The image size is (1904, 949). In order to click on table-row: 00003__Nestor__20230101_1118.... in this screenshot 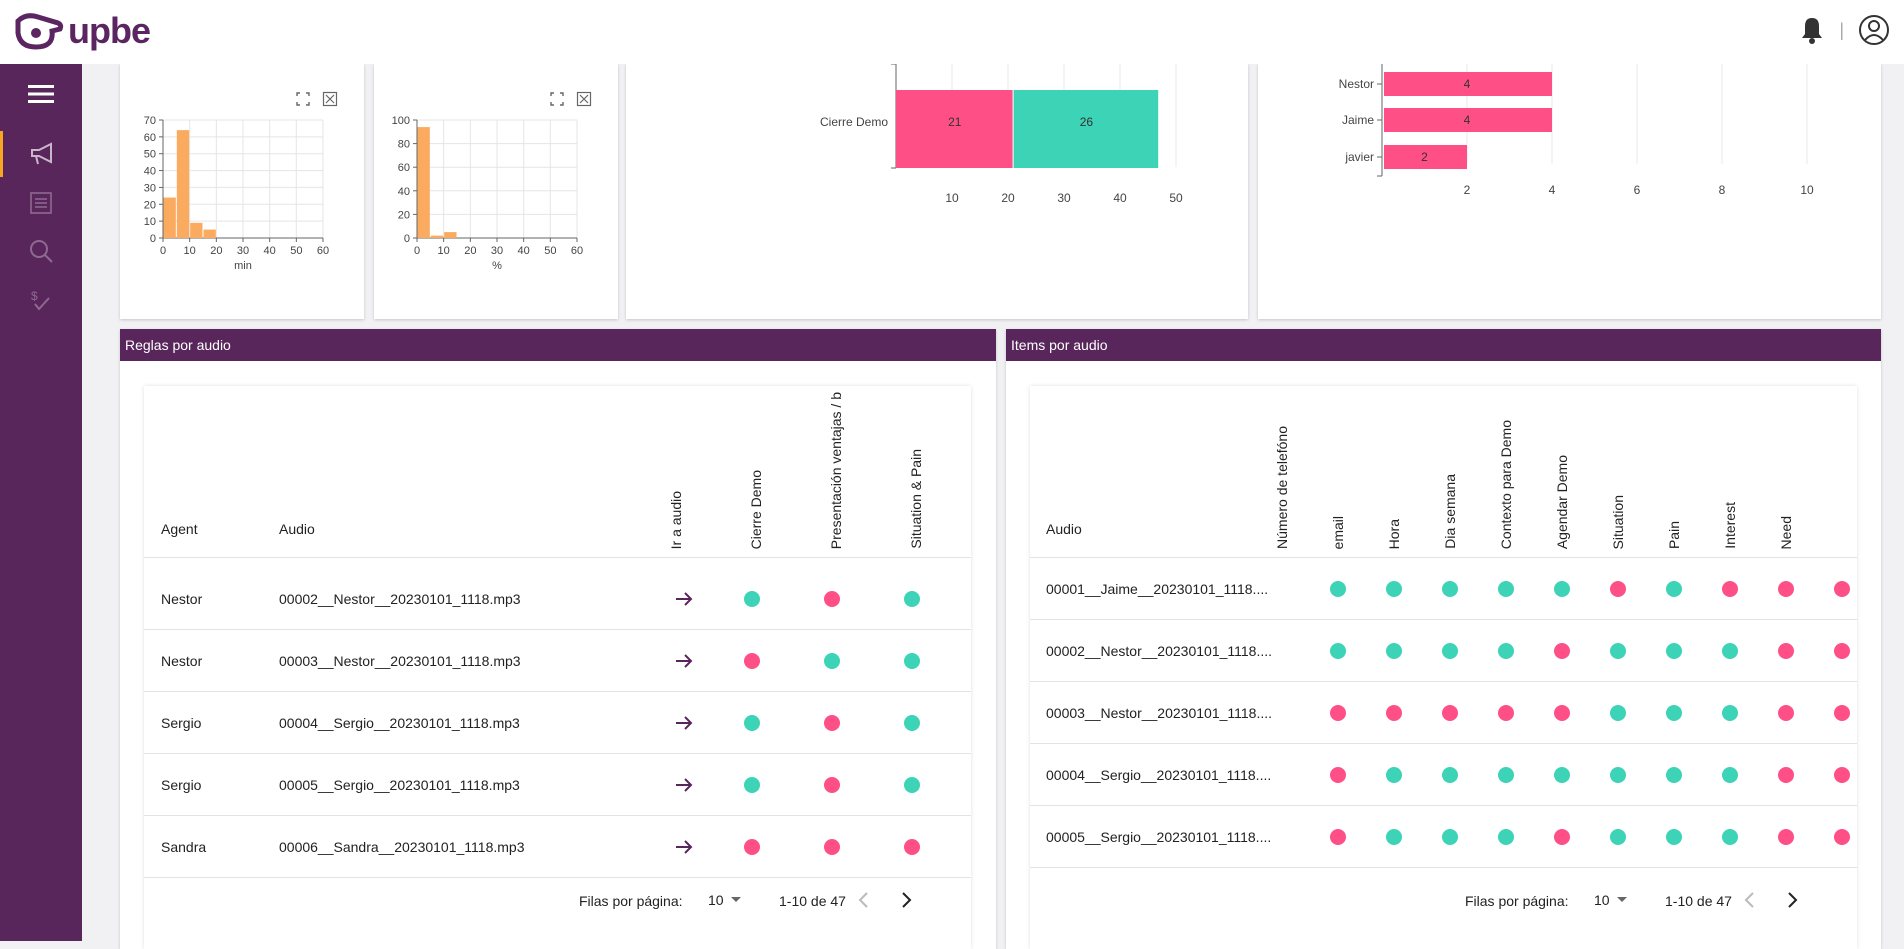, I will do `click(1443, 713)`.